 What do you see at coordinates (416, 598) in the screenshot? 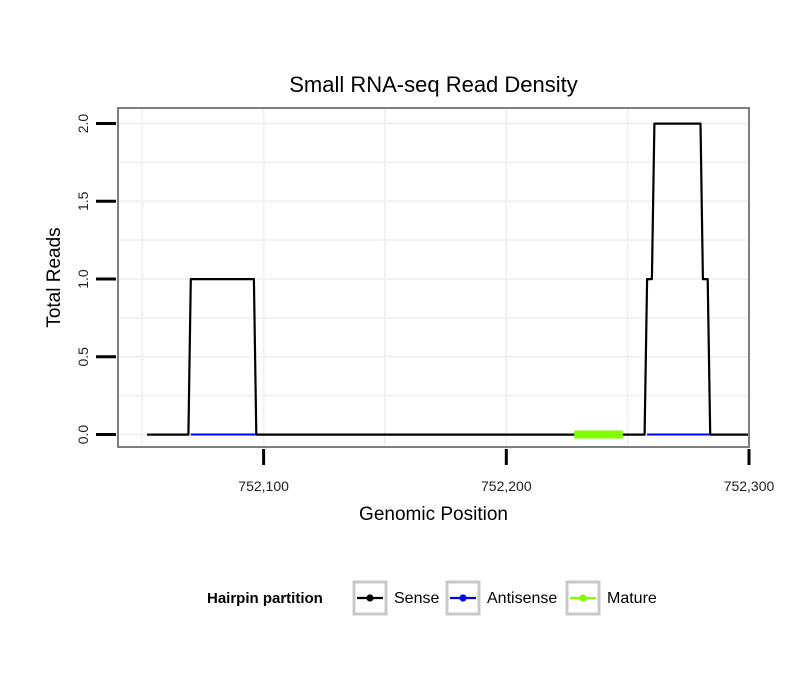
I see `legend-label-sense: Sense` at bounding box center [416, 598].